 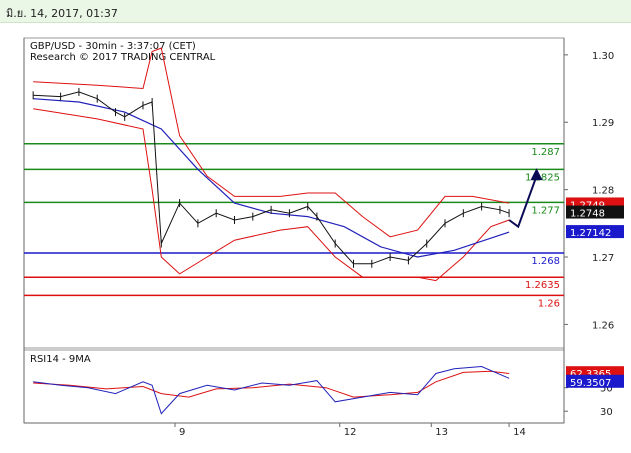 What do you see at coordinates (182, 432) in the screenshot?
I see `x-tick-label-0: 9` at bounding box center [182, 432].